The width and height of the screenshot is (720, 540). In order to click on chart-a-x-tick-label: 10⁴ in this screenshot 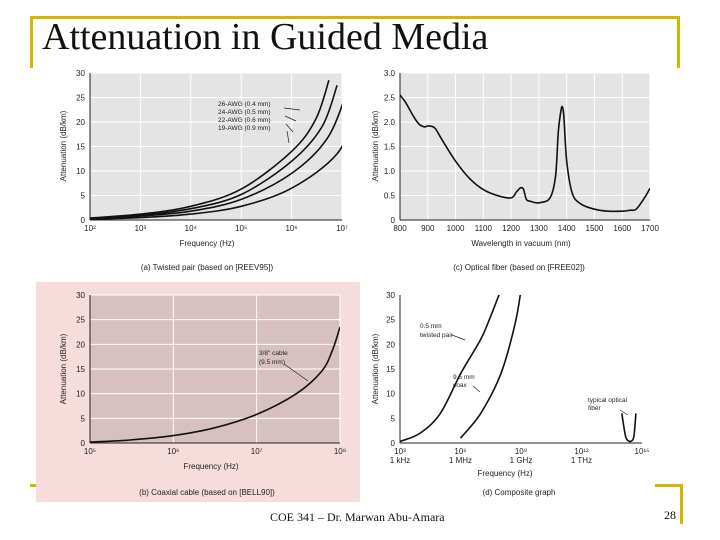, I will do `click(191, 228)`.